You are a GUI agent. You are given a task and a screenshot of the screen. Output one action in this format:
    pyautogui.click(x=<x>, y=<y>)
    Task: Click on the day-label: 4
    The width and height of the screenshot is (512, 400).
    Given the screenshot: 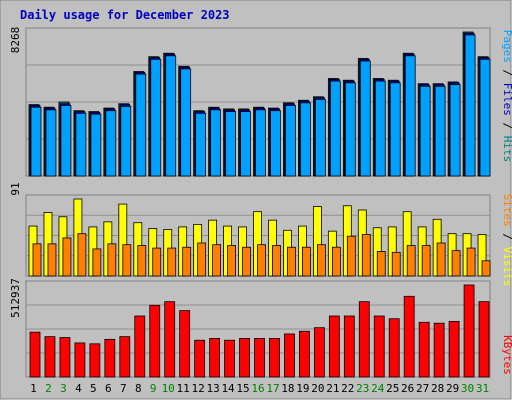 What is the action you would take?
    pyautogui.click(x=78, y=388)
    